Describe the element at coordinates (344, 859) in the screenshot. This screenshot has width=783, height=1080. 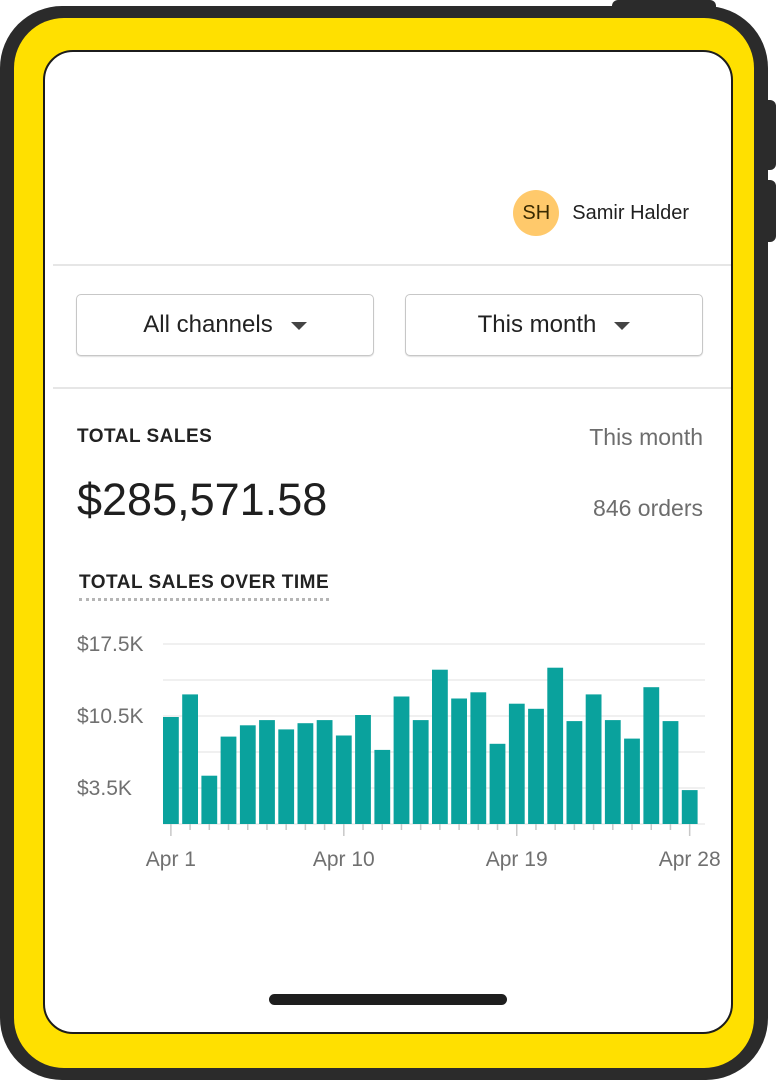
I see `x-tick-label: Apr 10` at that location.